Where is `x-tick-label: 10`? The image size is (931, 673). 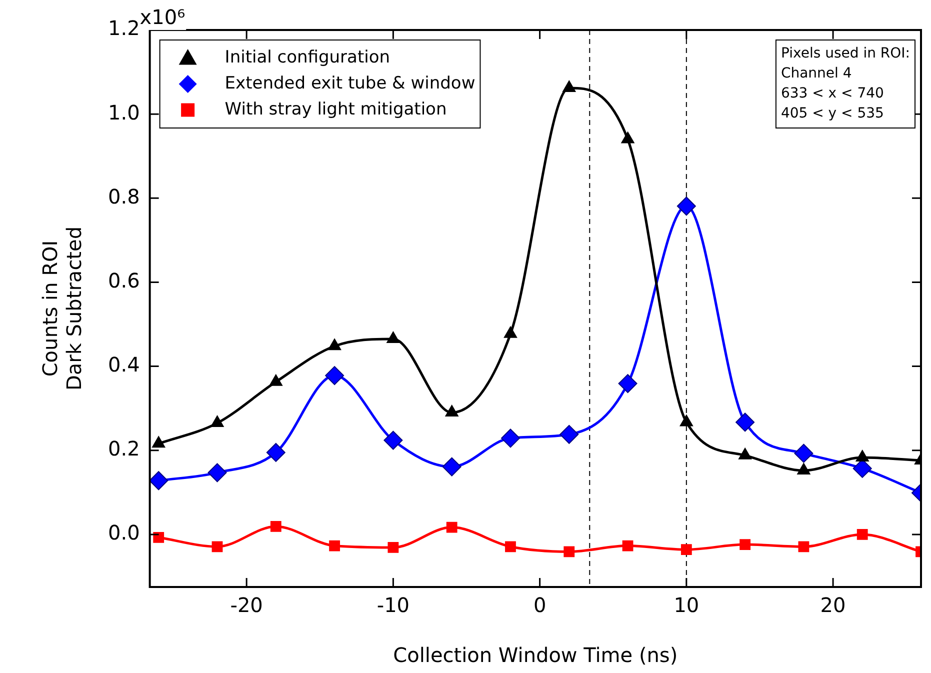 x-tick-label: 10 is located at coordinates (687, 605).